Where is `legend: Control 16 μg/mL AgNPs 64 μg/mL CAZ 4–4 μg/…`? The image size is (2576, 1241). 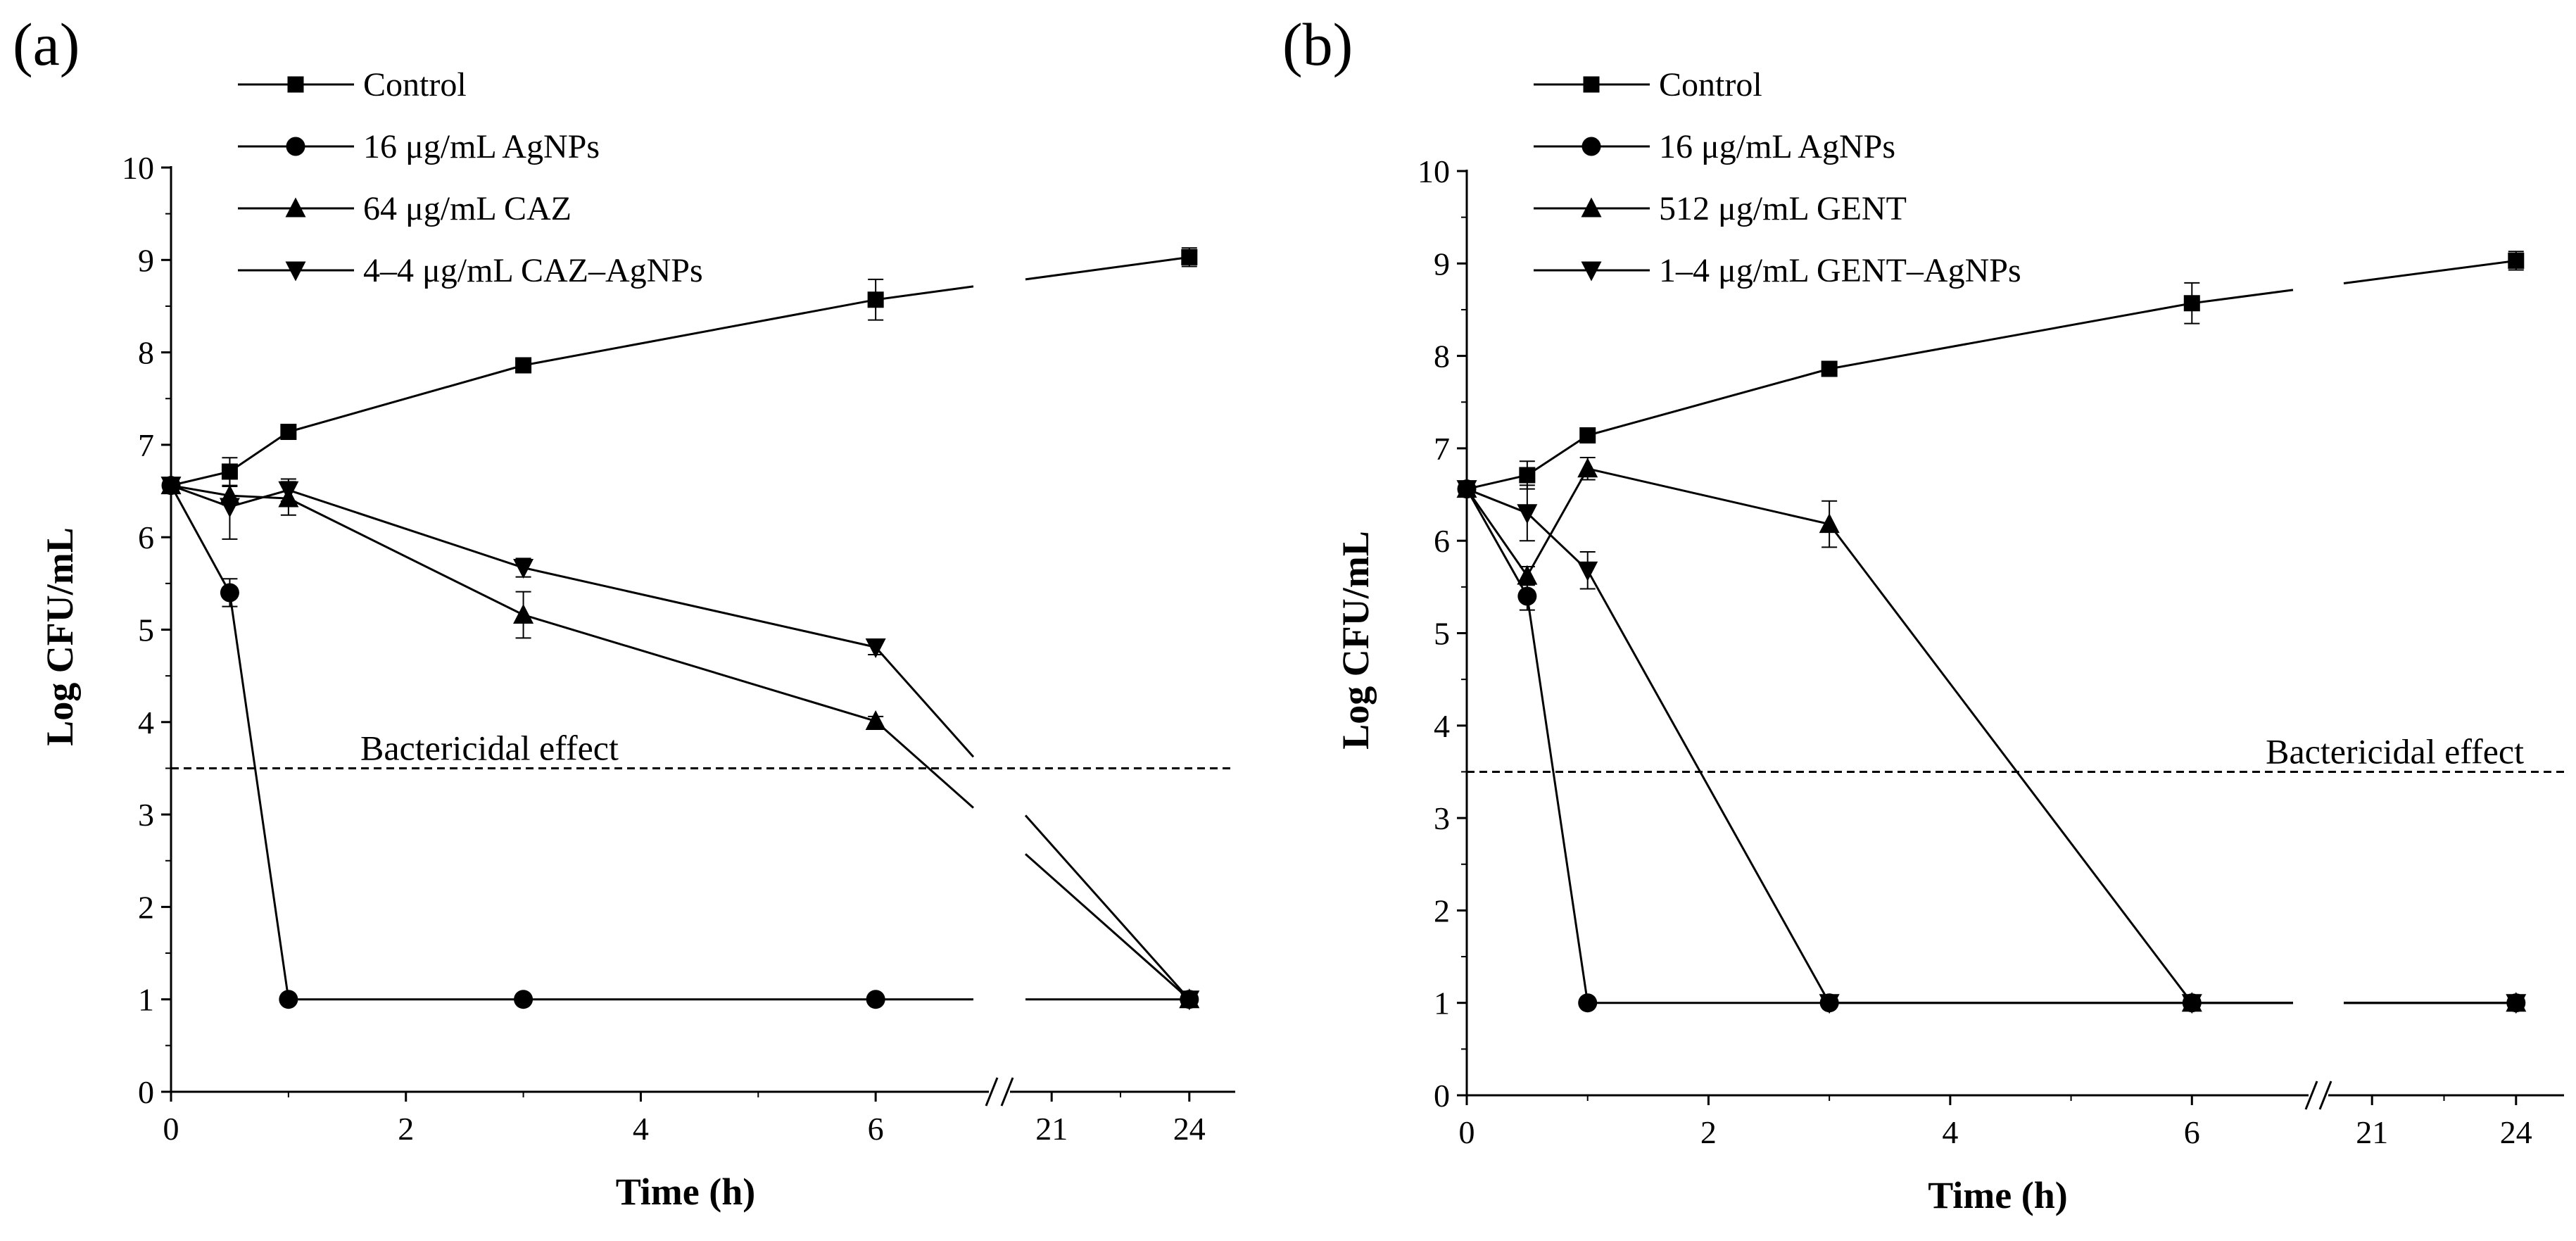
legend: Control 16 μg/mL AgNPs 64 μg/mL CAZ 4–4 μg/… is located at coordinates (470, 177).